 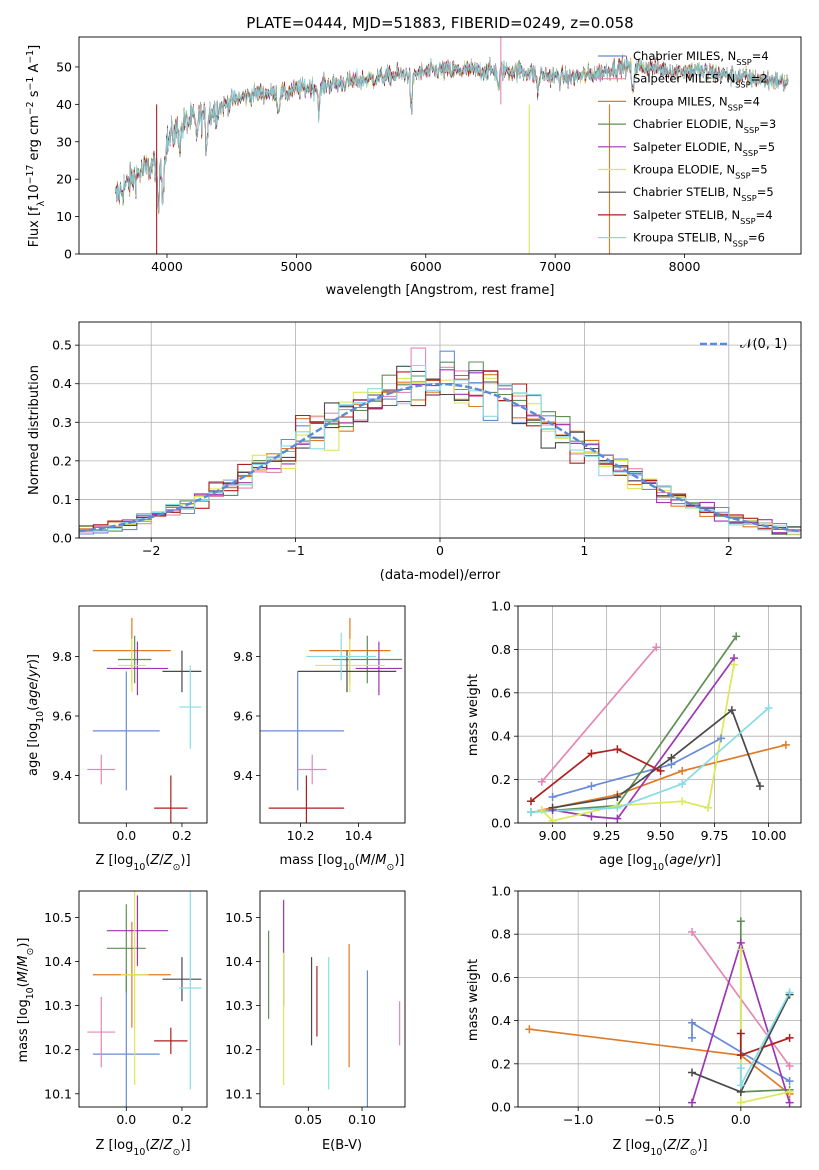 What do you see at coordinates (440, 575) in the screenshot?
I see `x-axis-label: (data-model)/error` at bounding box center [440, 575].